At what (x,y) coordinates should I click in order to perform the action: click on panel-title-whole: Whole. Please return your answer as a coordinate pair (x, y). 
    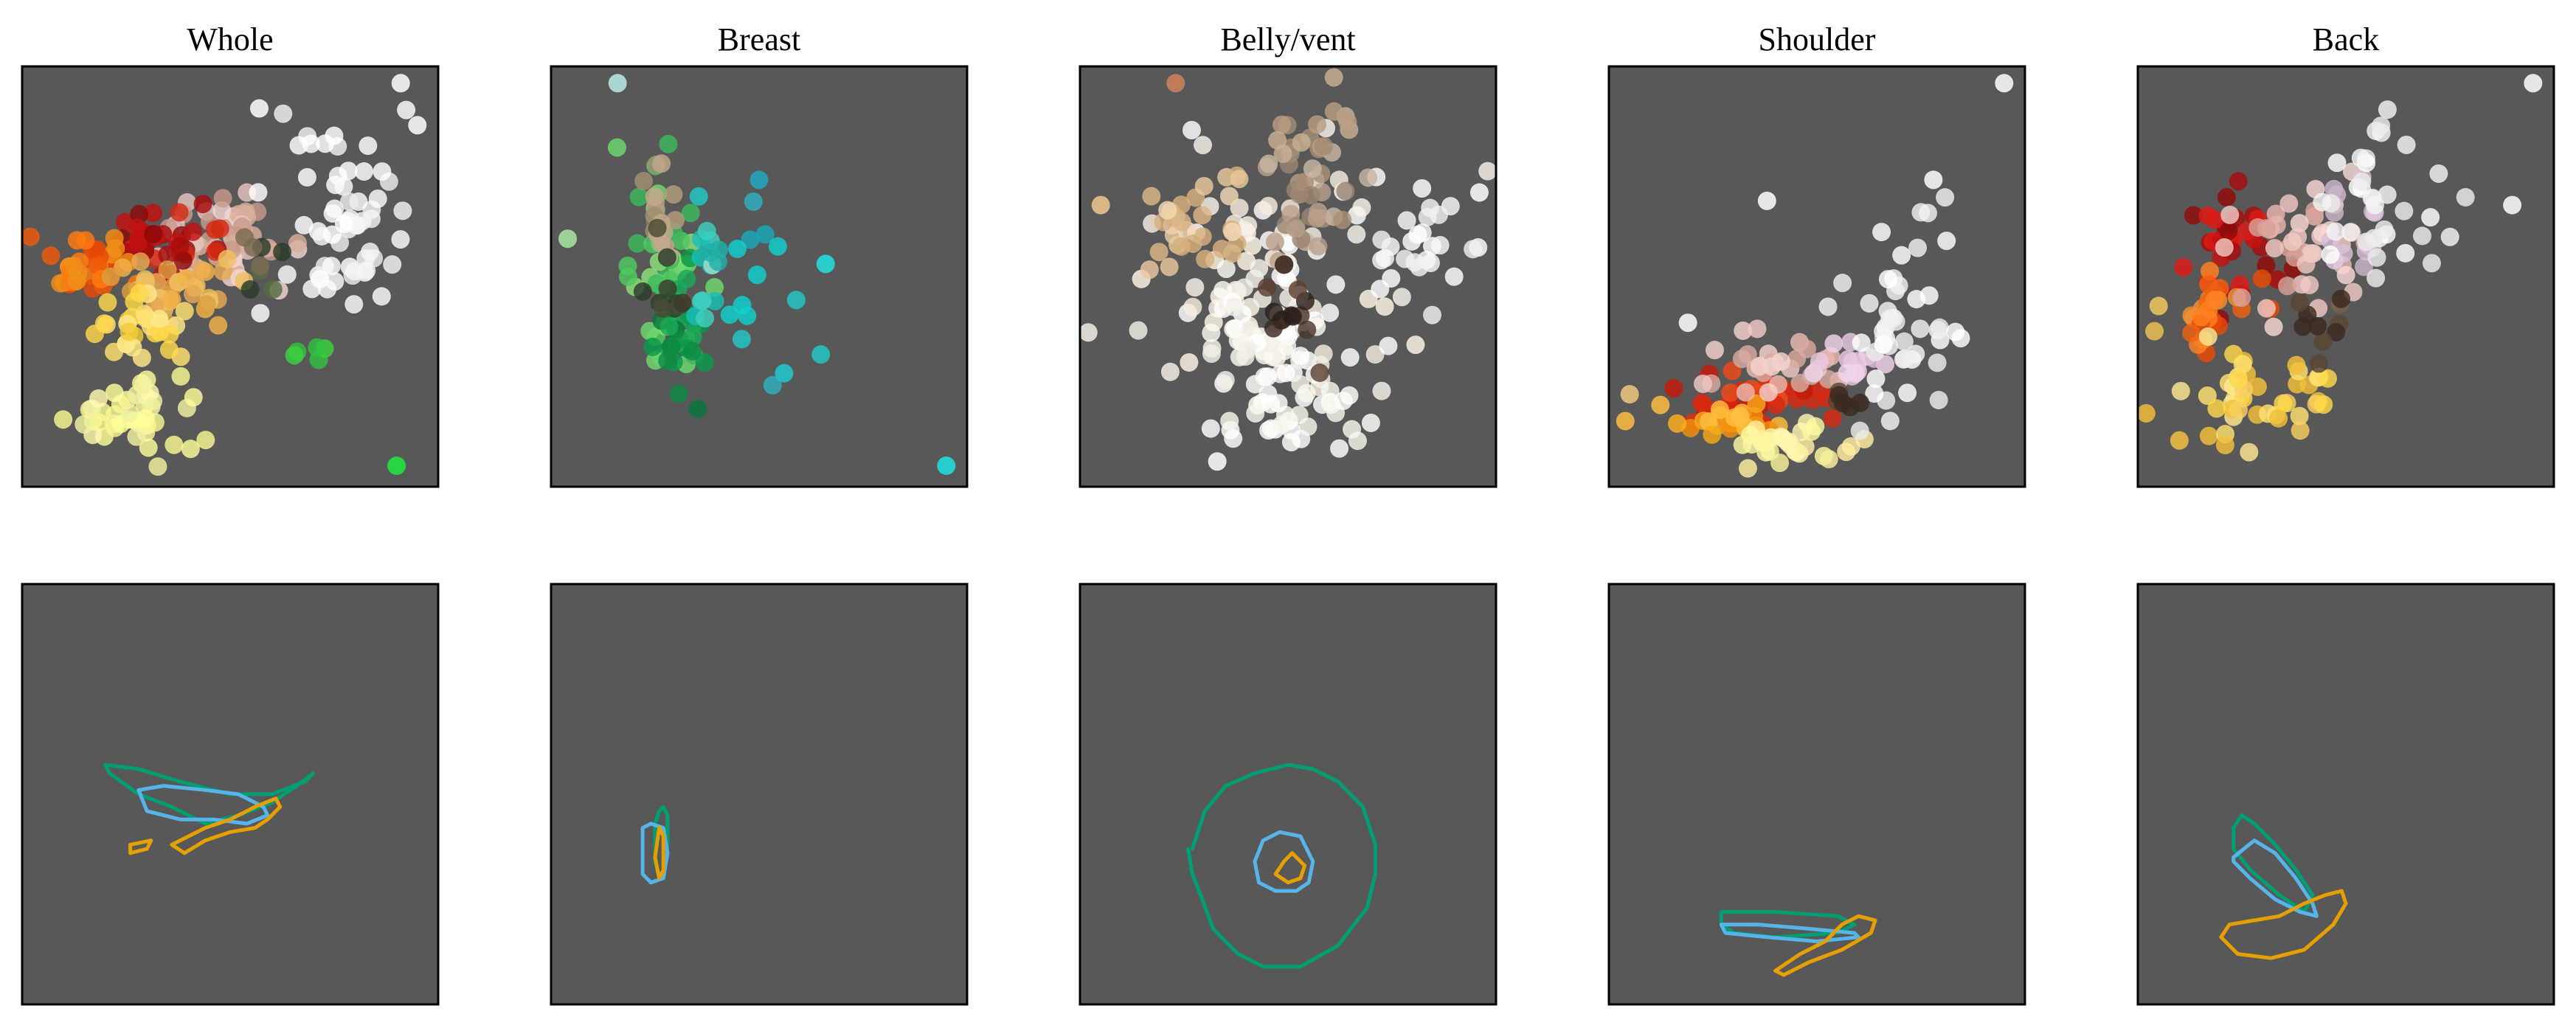
    Looking at the image, I should click on (230, 39).